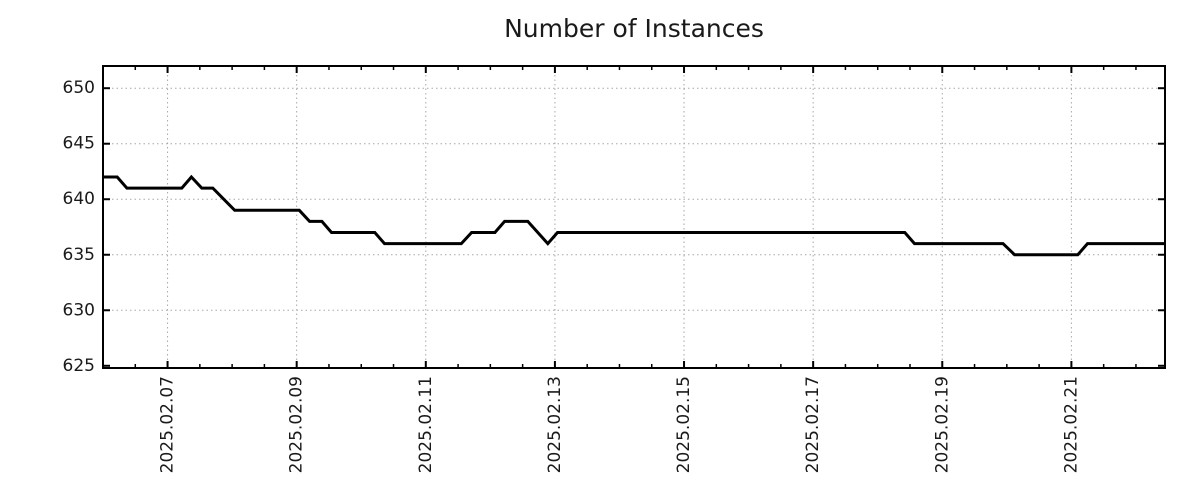  Describe the element at coordinates (634, 28) in the screenshot. I see `chart-title: Number of Instances` at that location.